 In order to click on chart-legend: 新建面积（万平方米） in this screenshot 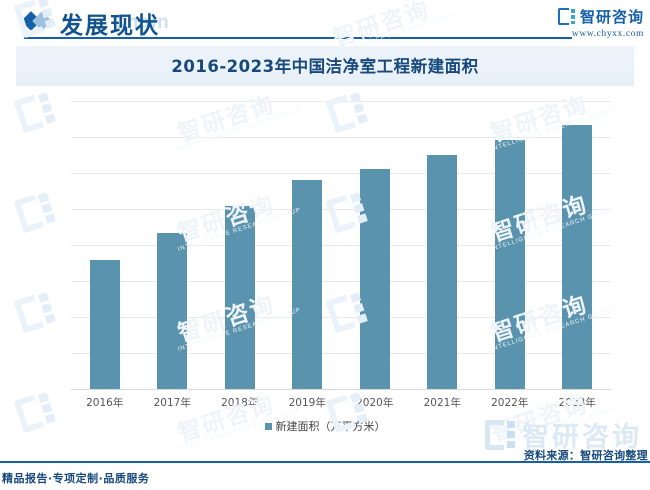, I will do `click(325, 426)`.